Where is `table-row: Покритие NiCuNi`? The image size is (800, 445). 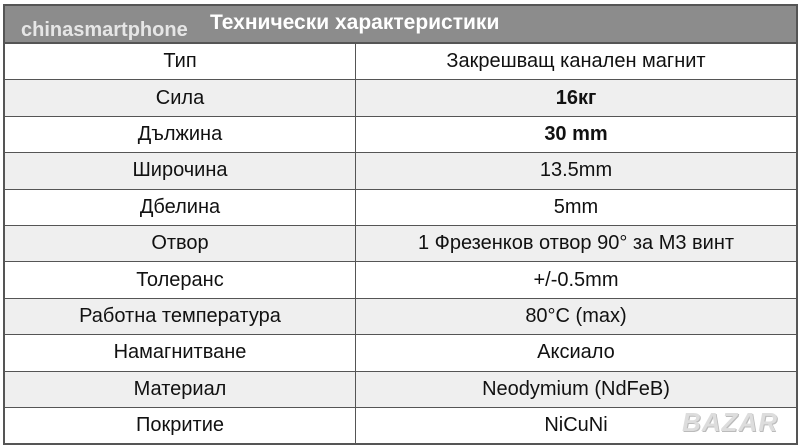
table-row: Покритие NiCuNi is located at coordinates (400, 425).